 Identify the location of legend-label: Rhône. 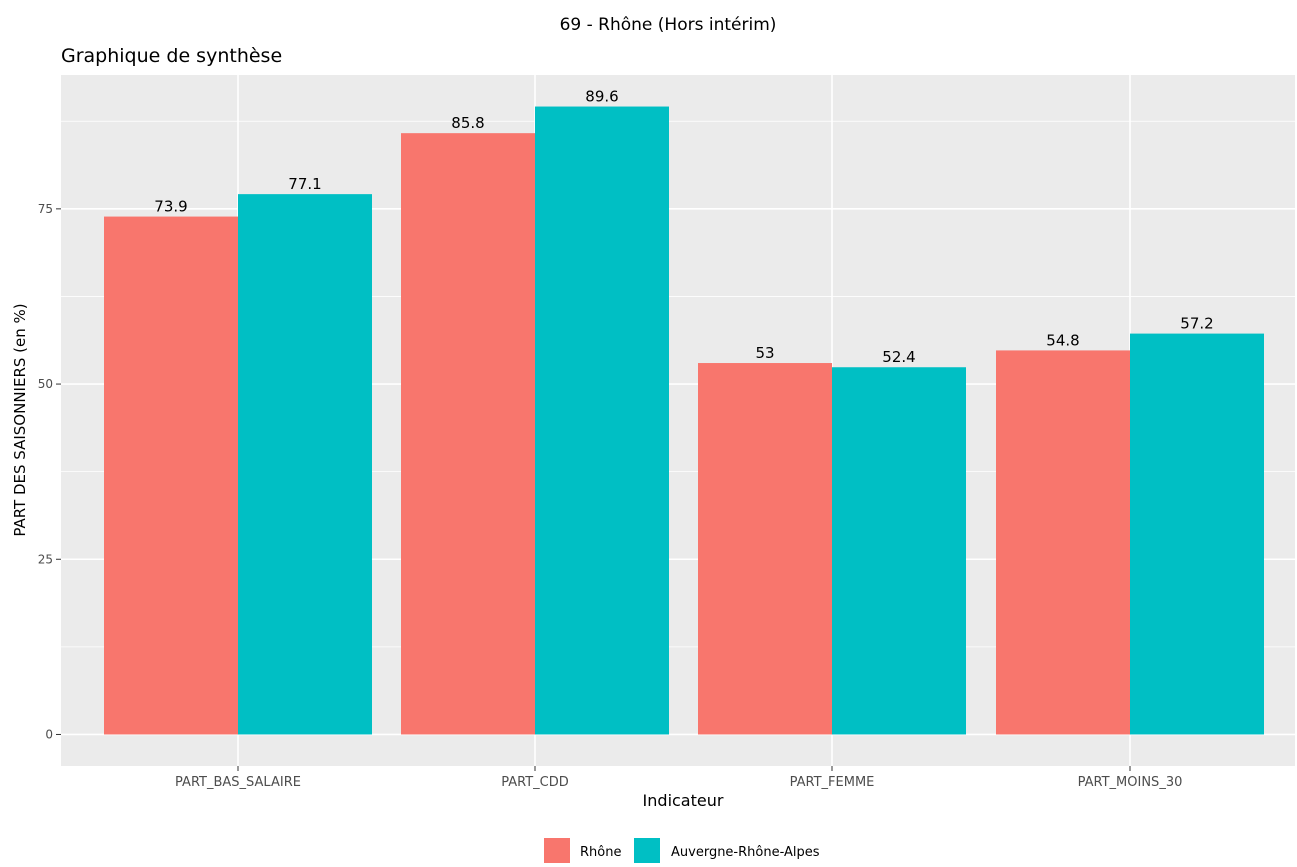
(600, 852).